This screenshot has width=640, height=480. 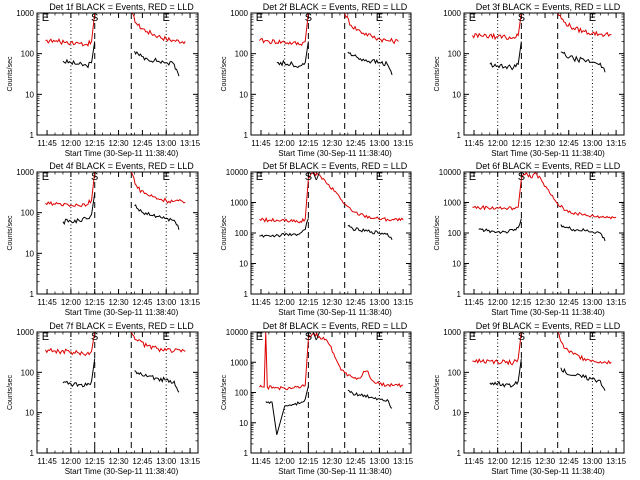 What do you see at coordinates (121, 7) in the screenshot?
I see `panel-title: Det 1f BLACK = Events, RED = LLD` at bounding box center [121, 7].